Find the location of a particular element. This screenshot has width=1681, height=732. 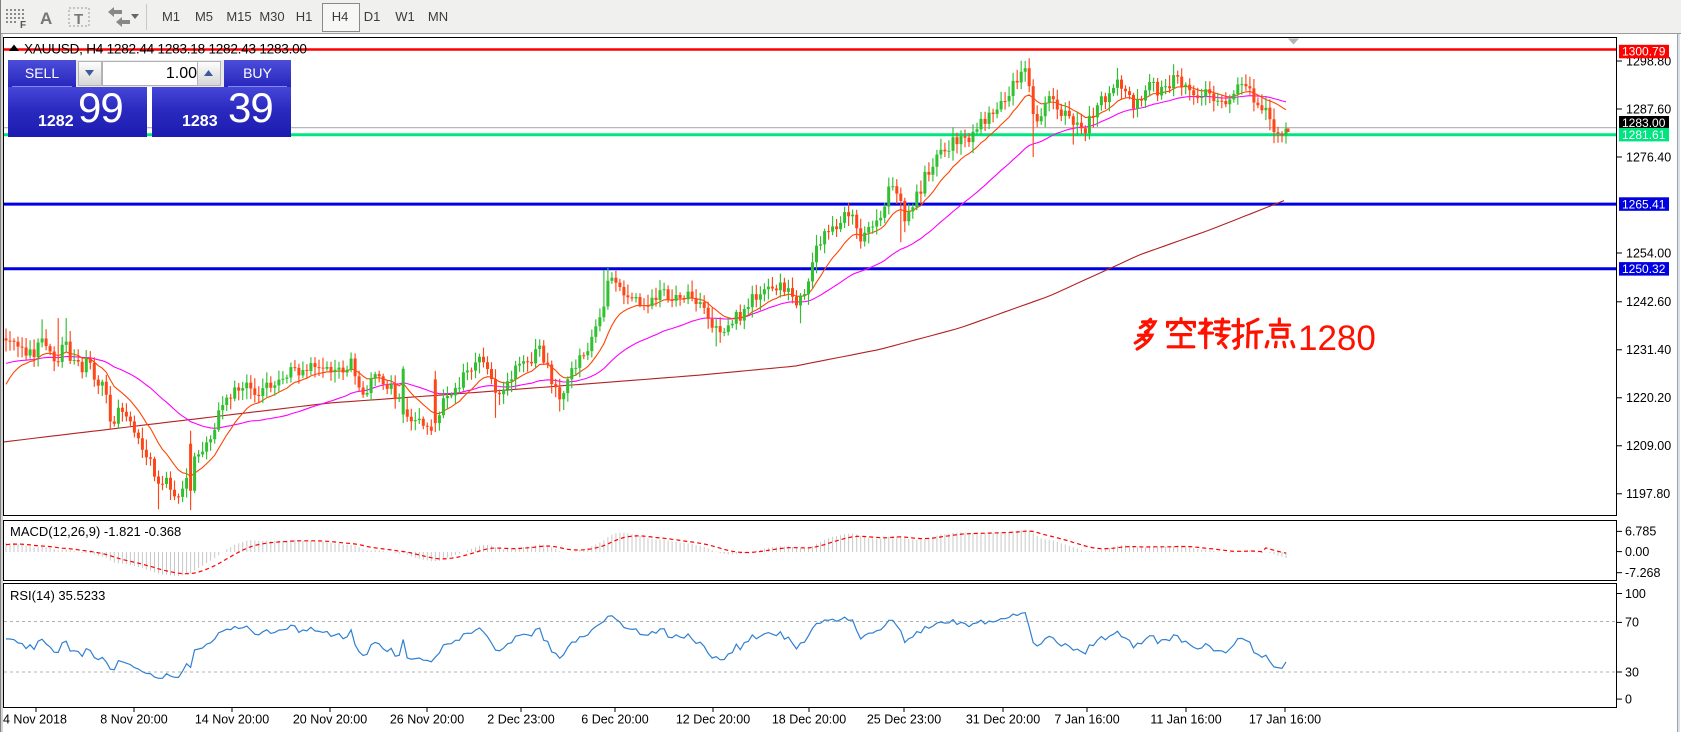

svg-text: 0 is located at coordinates (1628, 699).